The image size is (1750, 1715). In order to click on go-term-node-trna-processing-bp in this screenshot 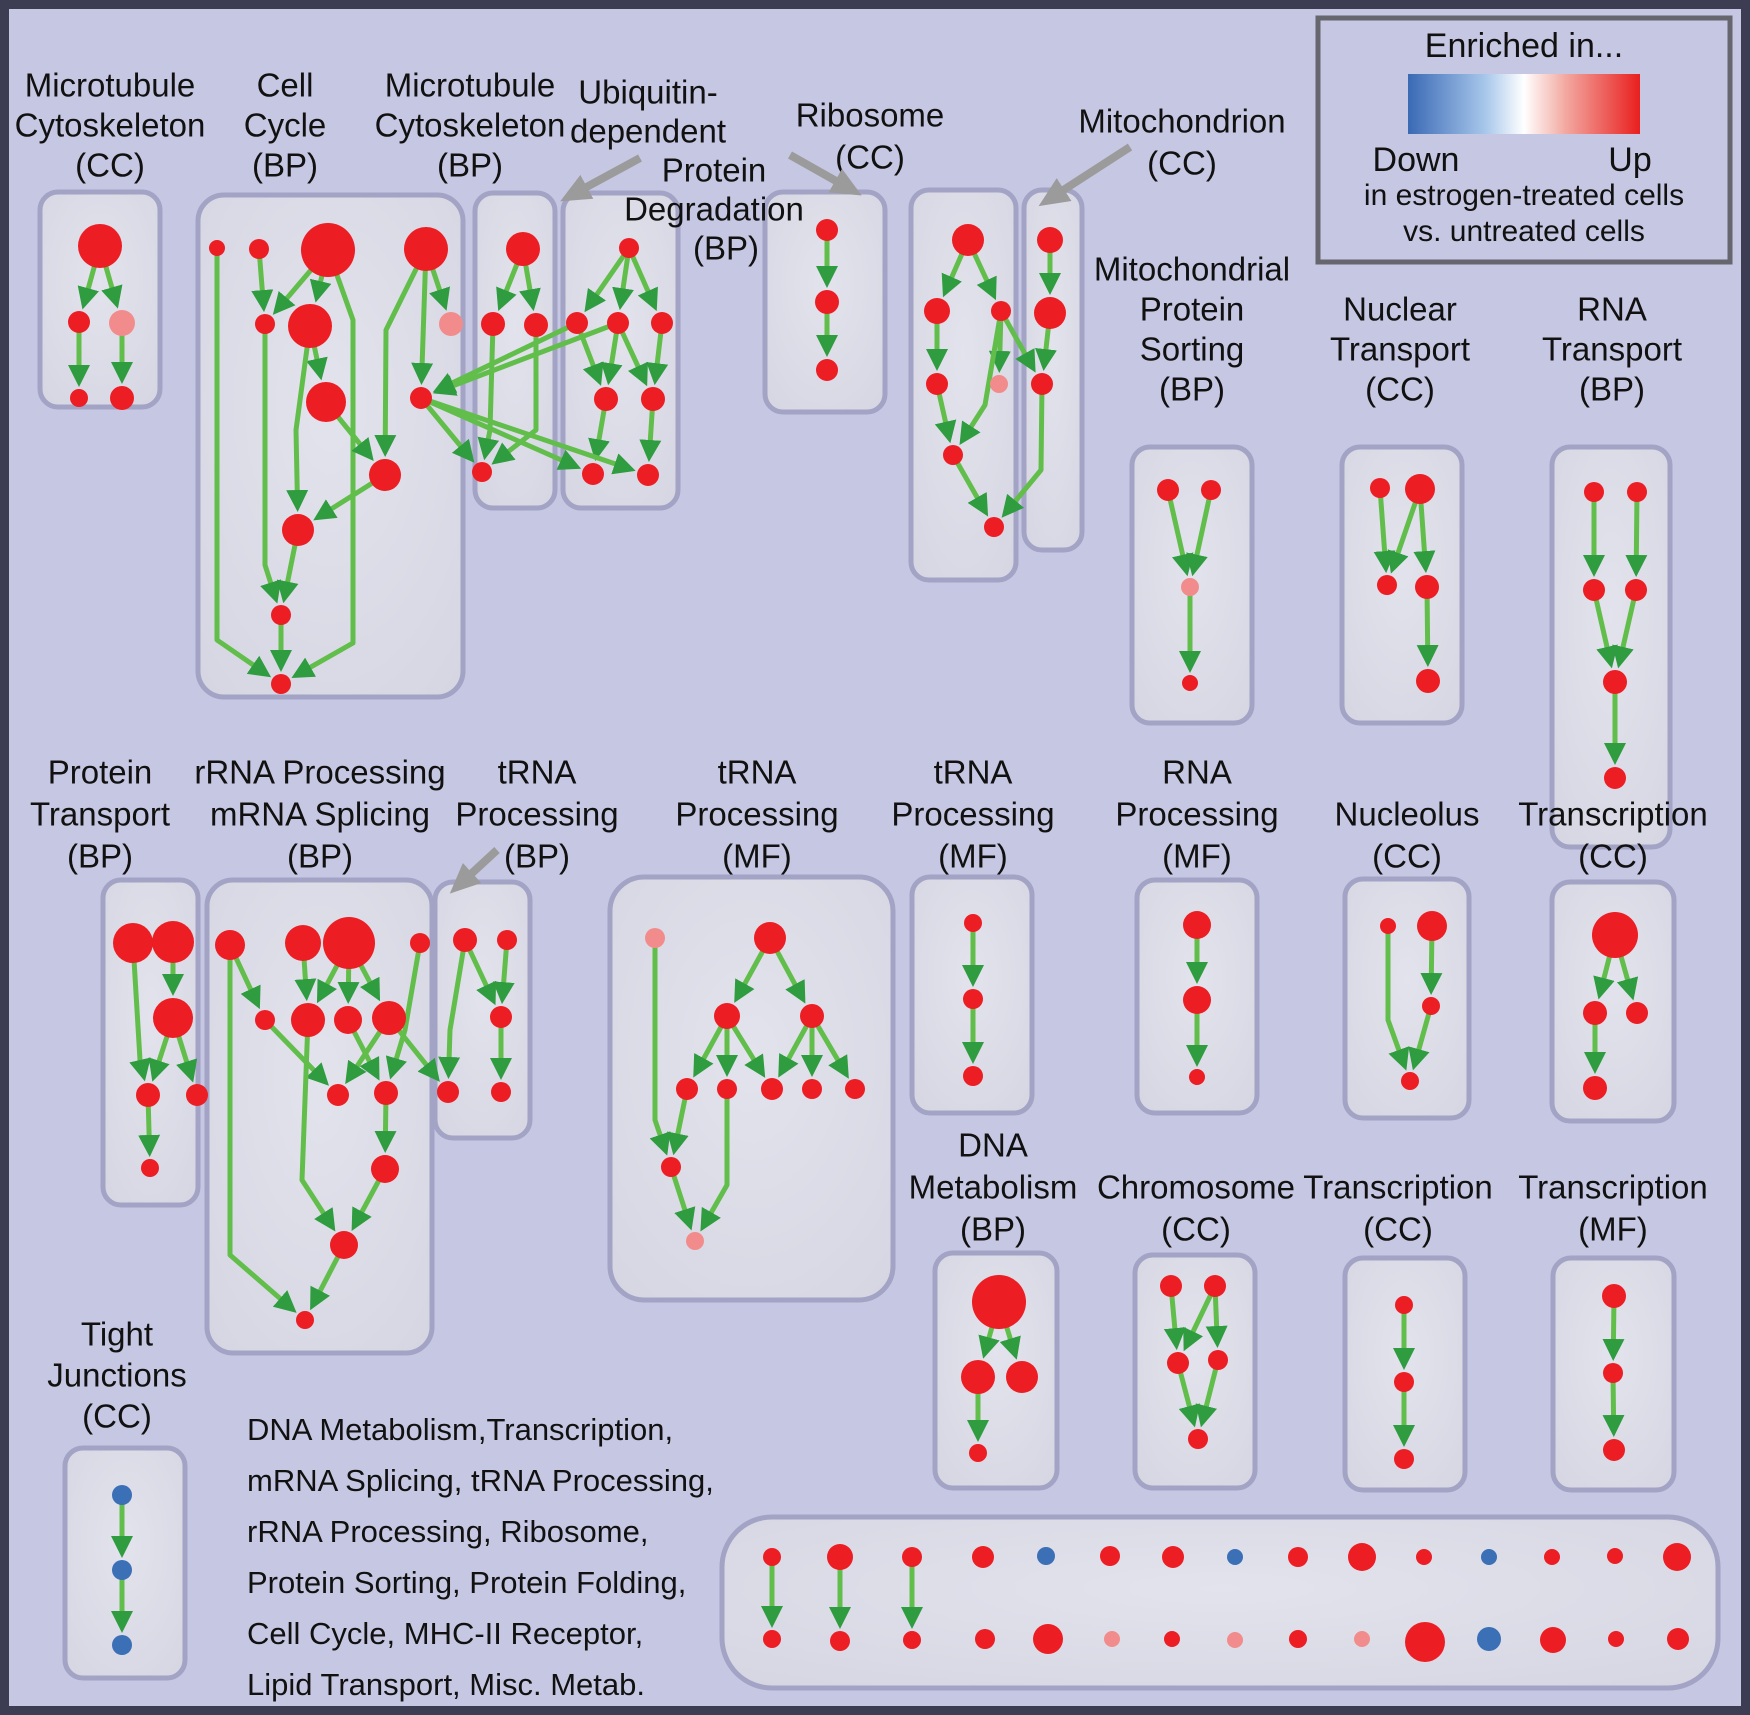, I will do `click(448, 1092)`.